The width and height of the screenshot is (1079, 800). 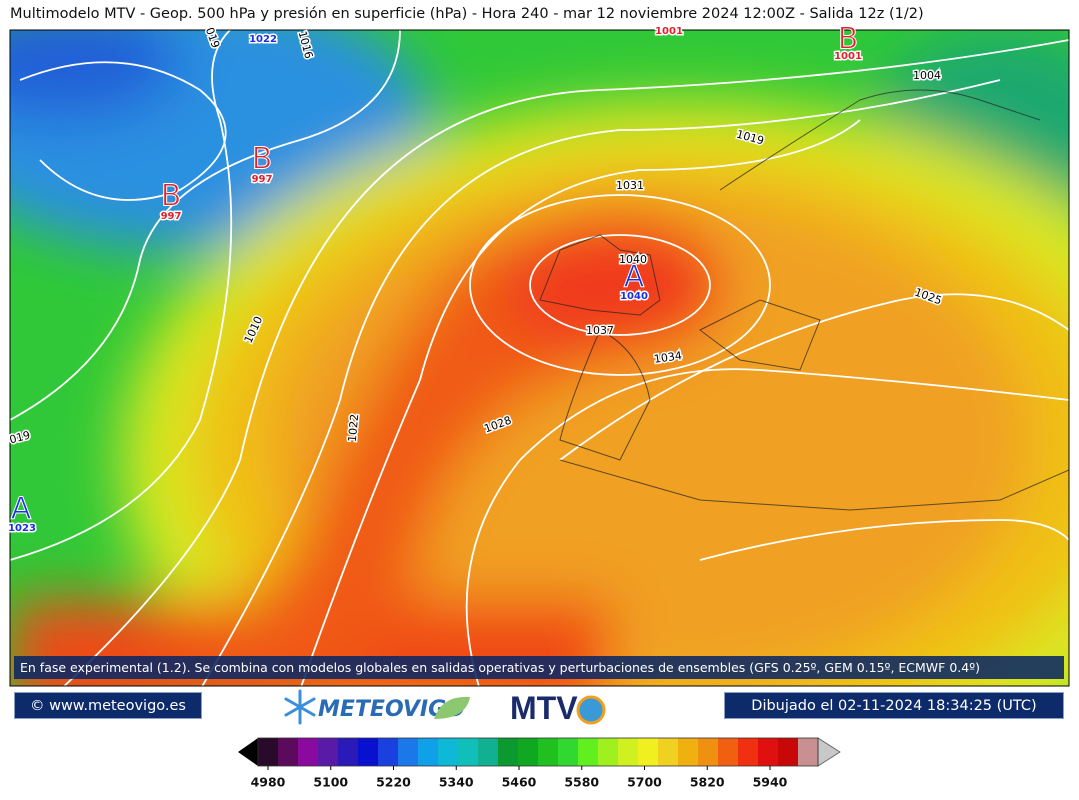 What do you see at coordinates (393, 782) in the screenshot?
I see `colorbar-tick-label: 5220` at bounding box center [393, 782].